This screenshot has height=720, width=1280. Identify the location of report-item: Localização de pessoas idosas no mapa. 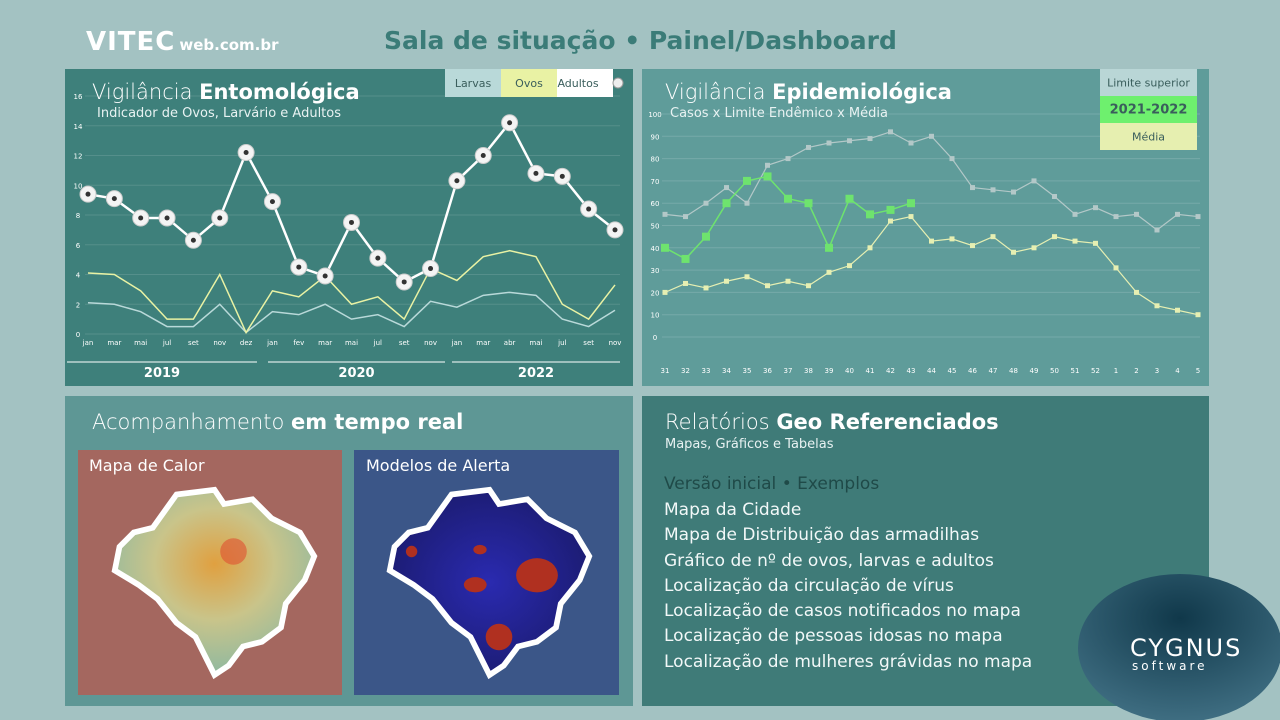
(833, 636).